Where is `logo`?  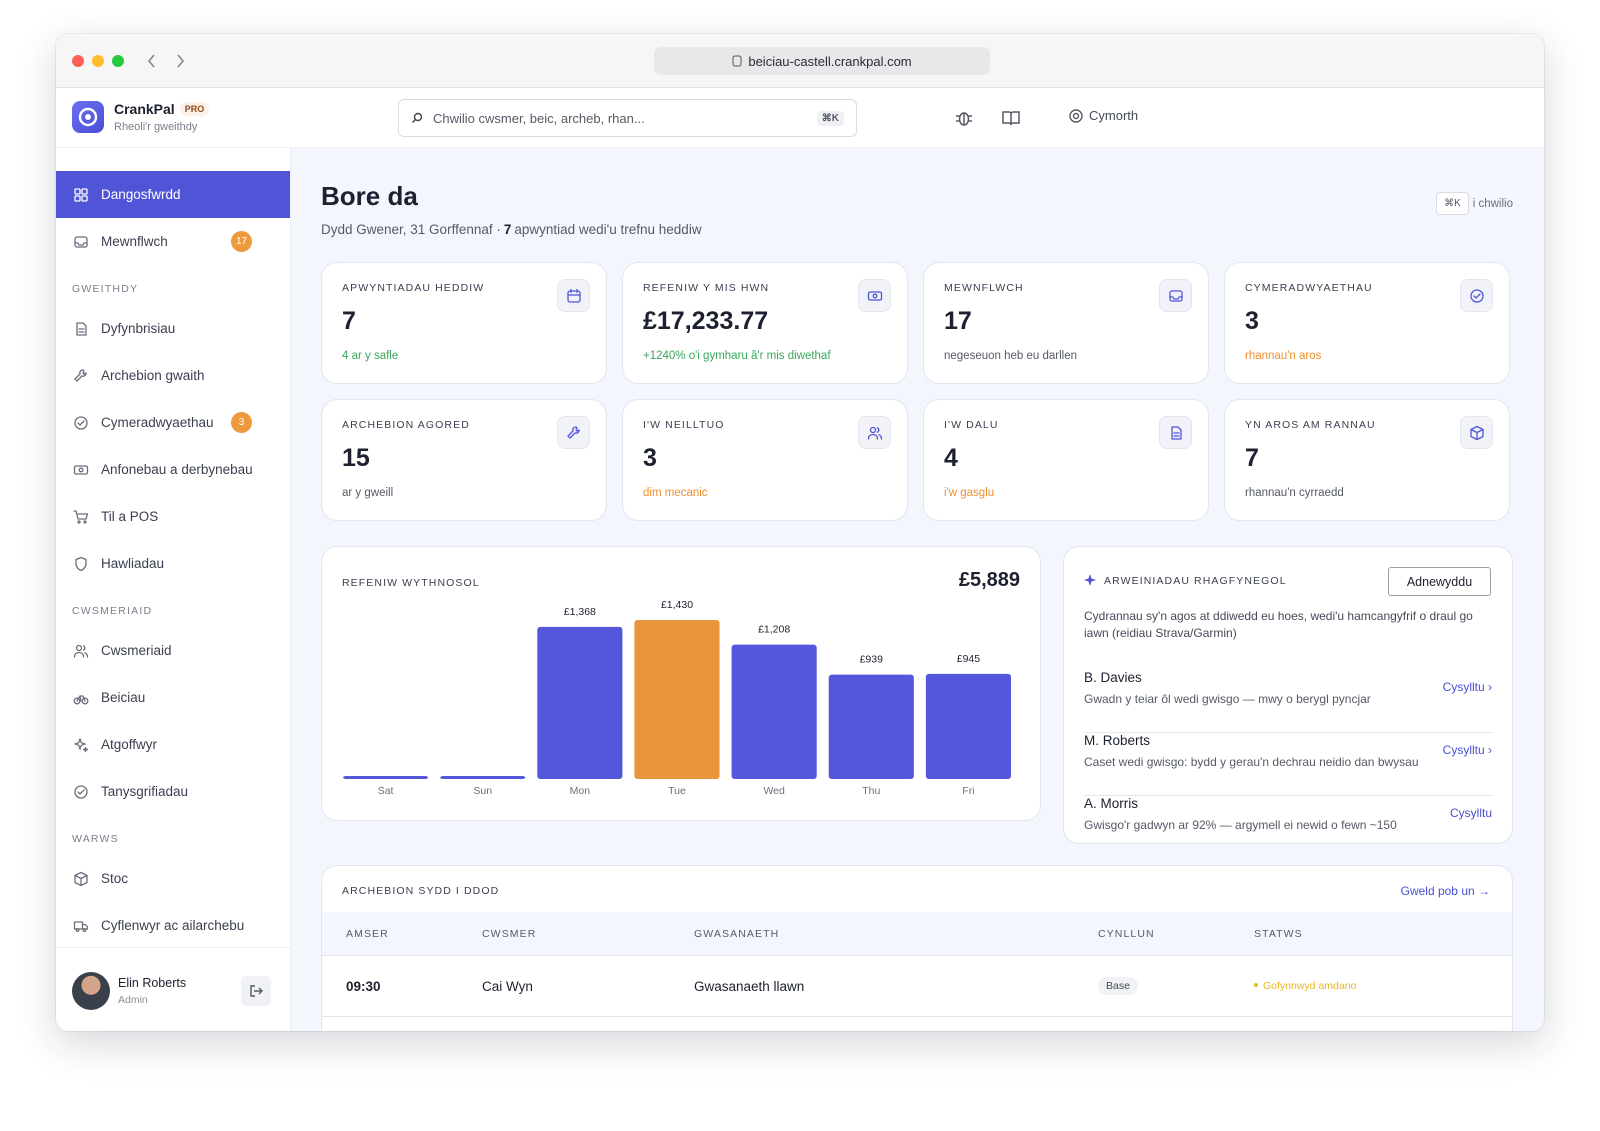
logo is located at coordinates (88, 117).